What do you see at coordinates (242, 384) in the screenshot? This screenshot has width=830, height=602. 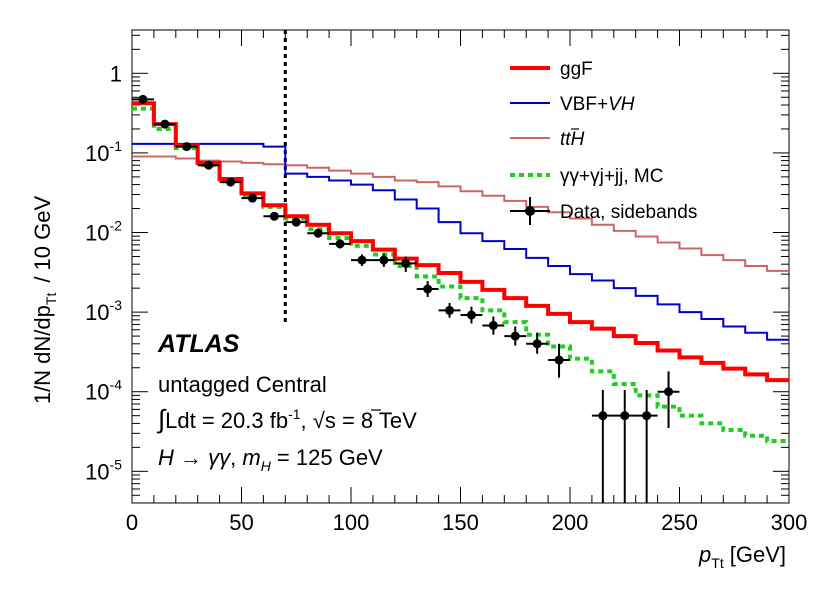 I see `category-label: untagged Central` at bounding box center [242, 384].